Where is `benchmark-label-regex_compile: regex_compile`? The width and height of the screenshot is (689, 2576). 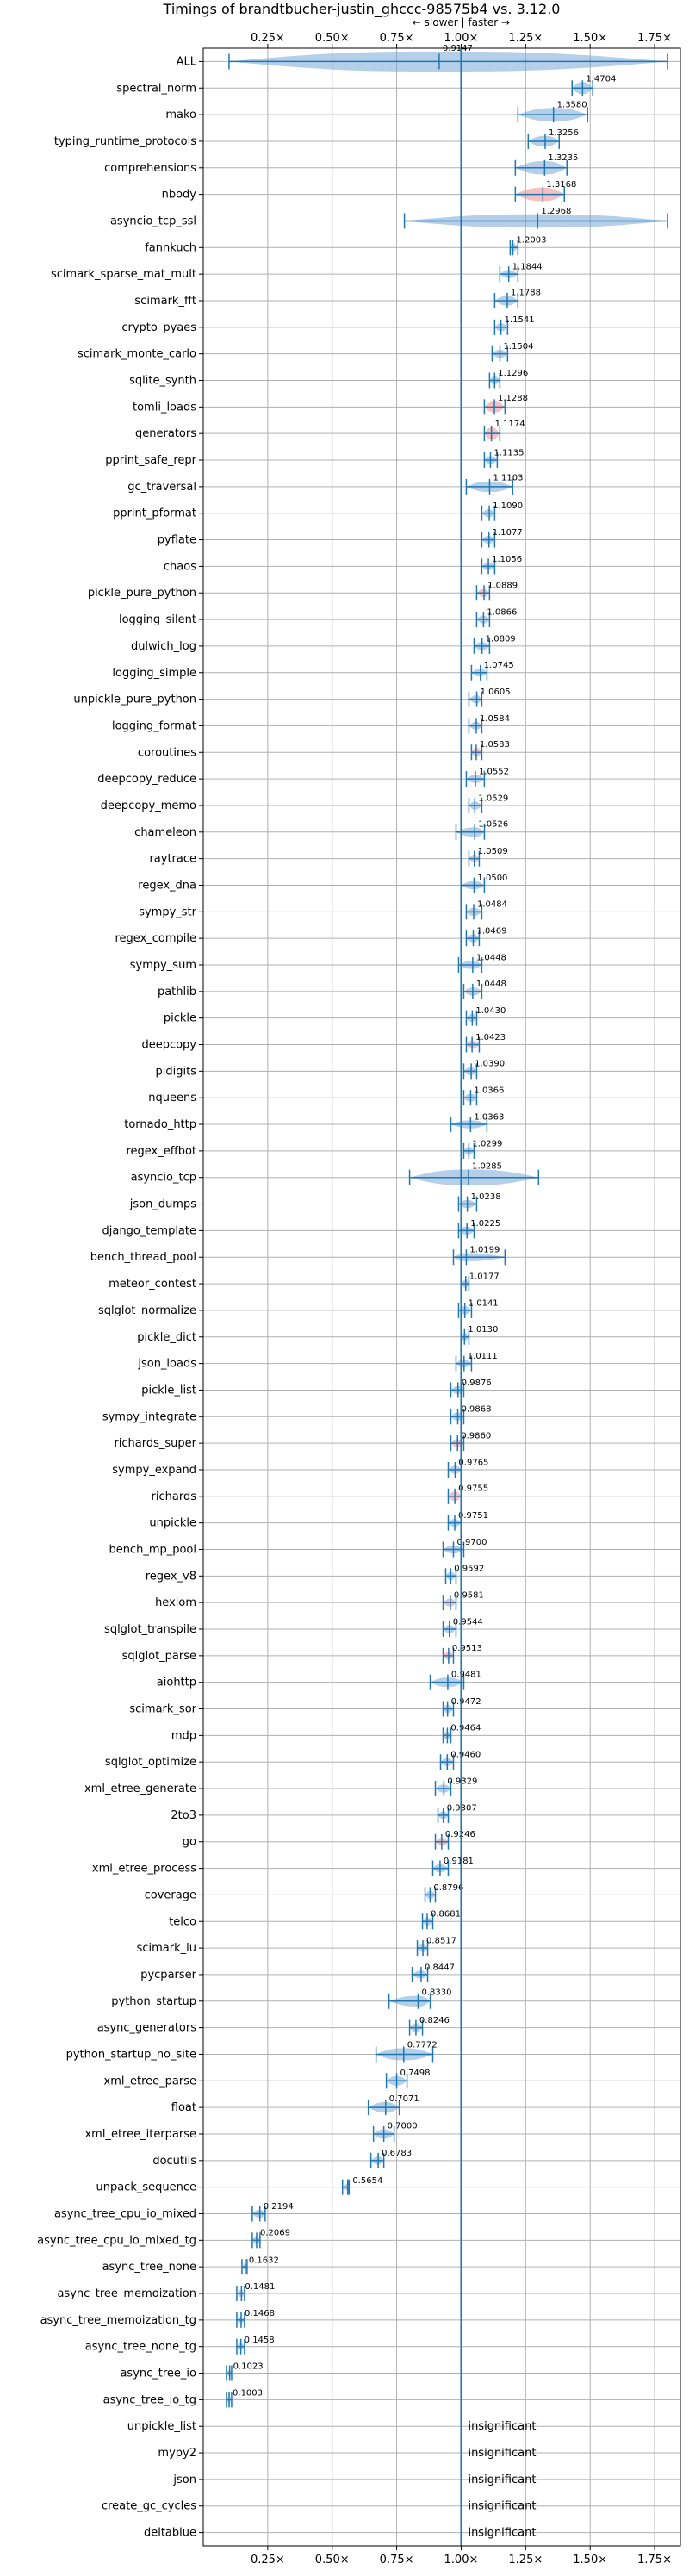
benchmark-label-regex_compile: regex_compile is located at coordinates (155, 939).